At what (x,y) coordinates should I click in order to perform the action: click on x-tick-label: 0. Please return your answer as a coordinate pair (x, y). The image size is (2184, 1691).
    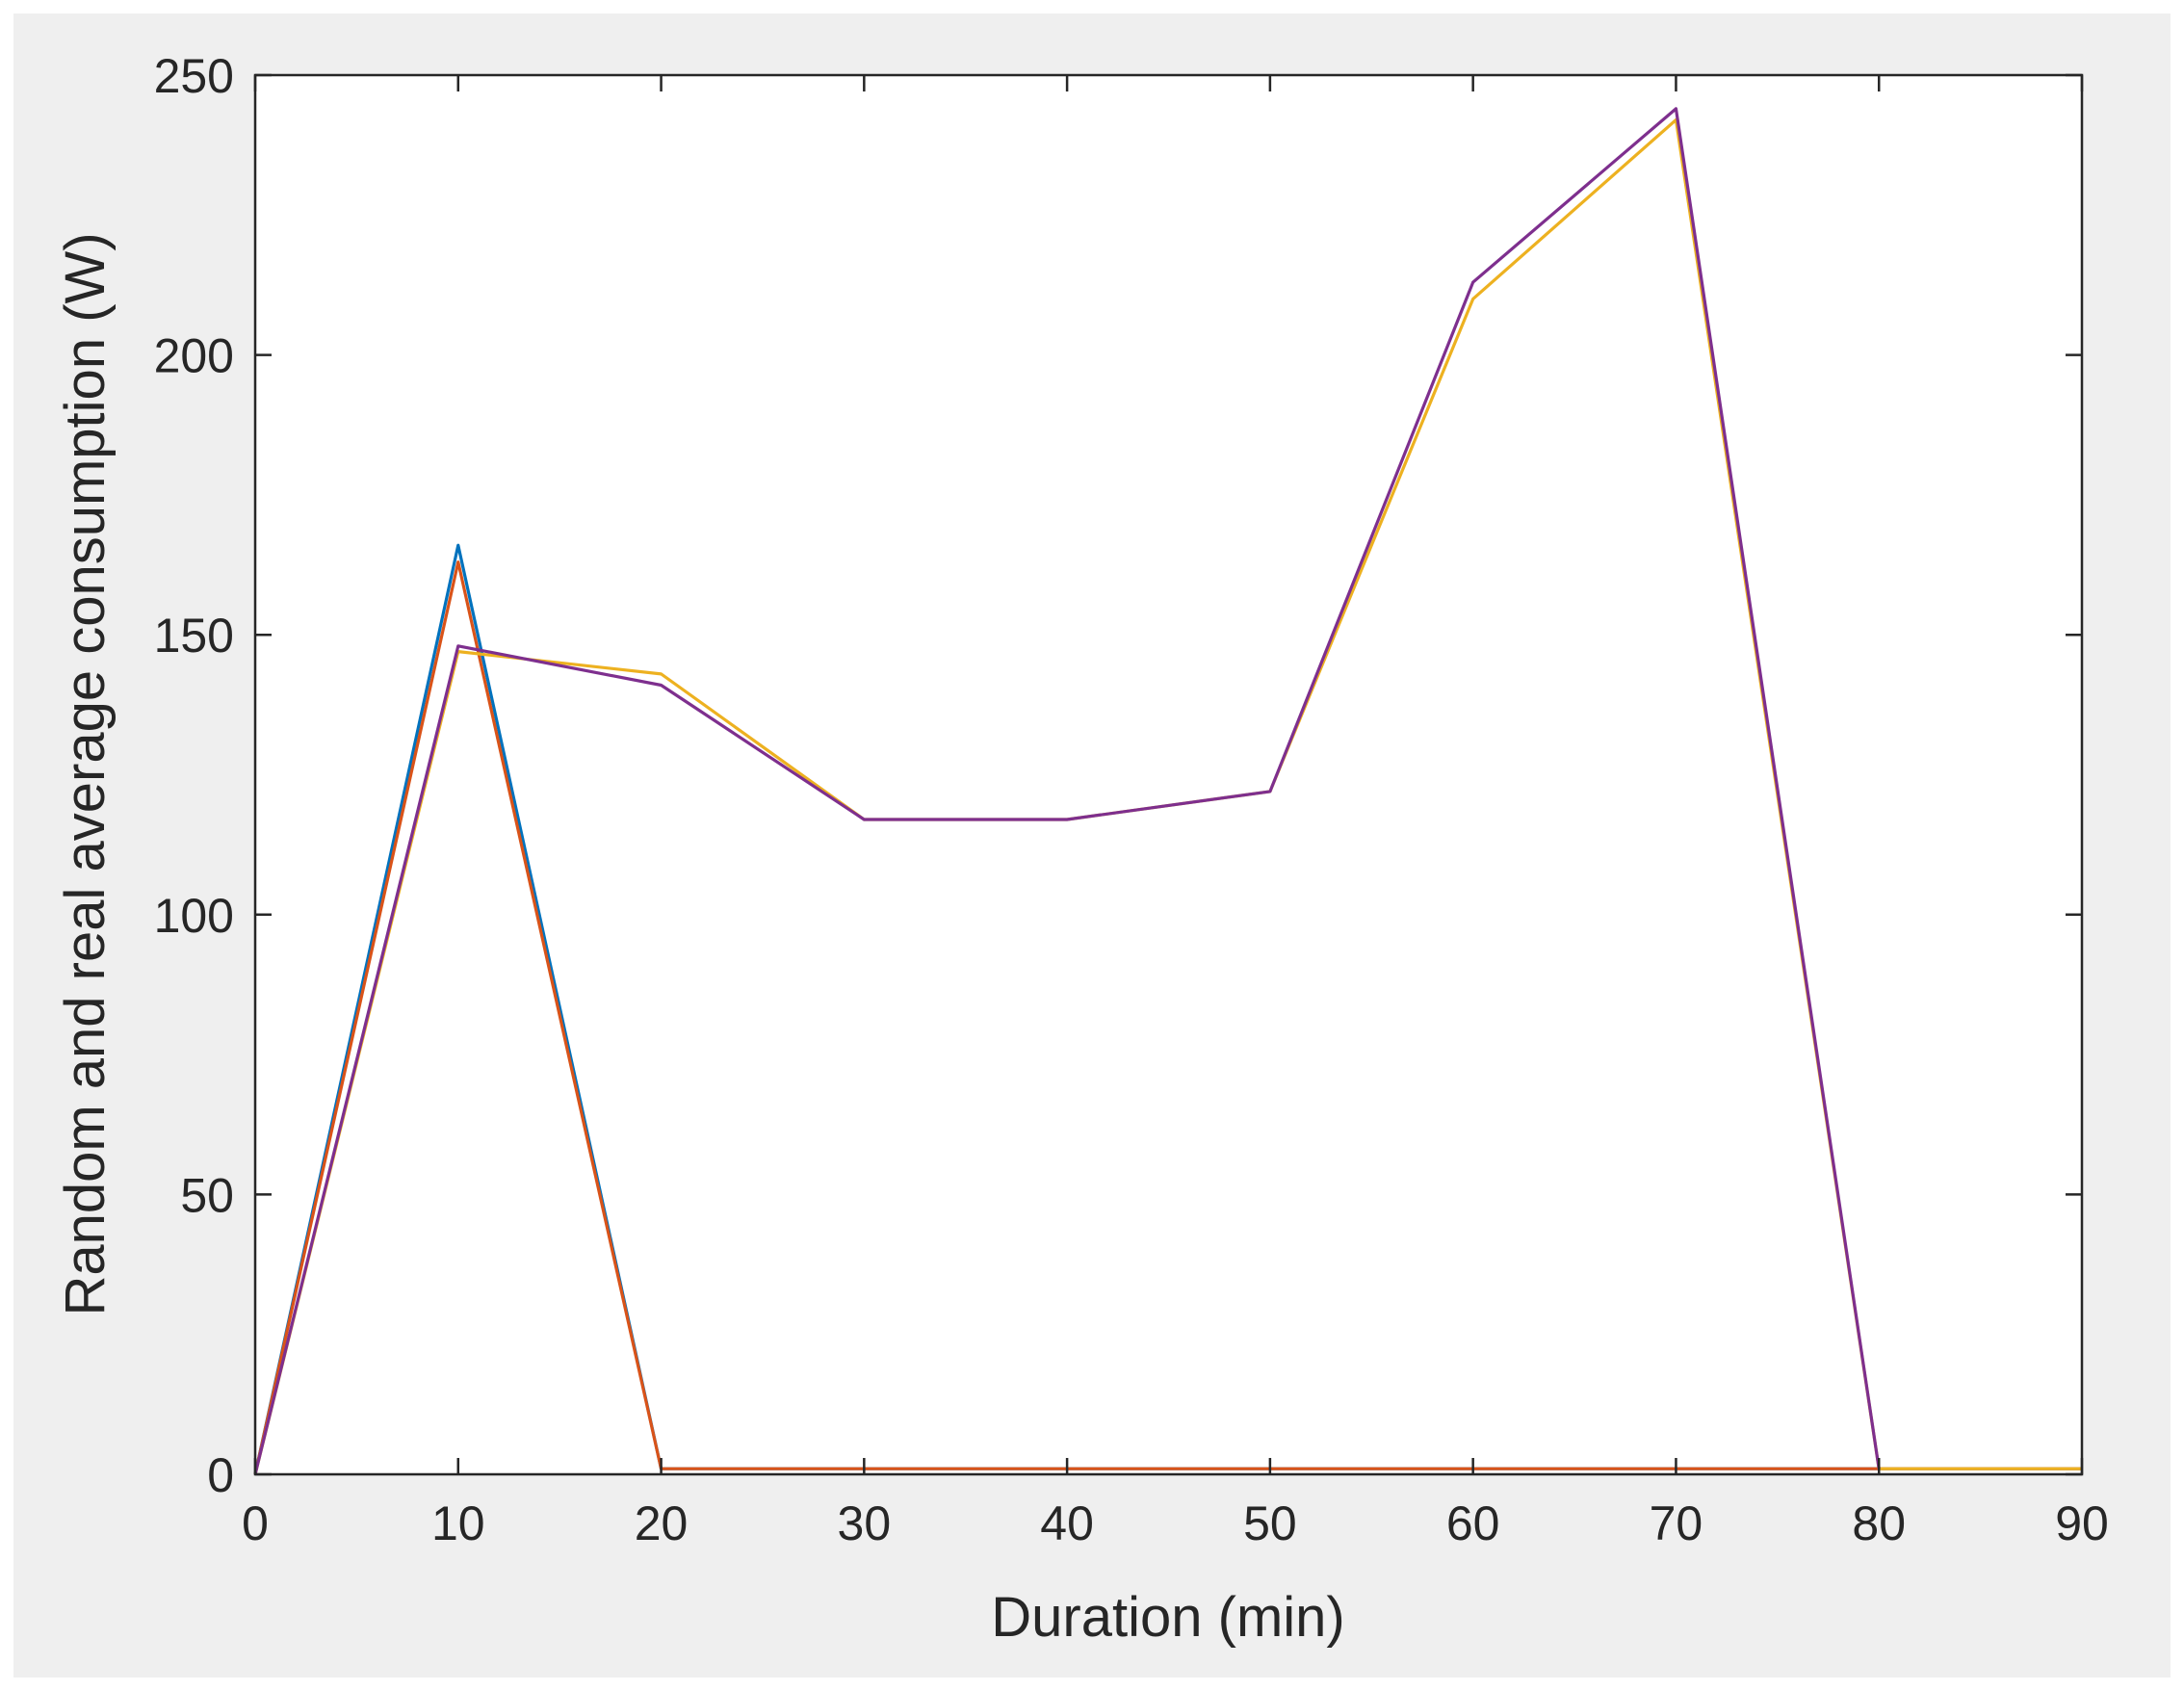
    Looking at the image, I should click on (255, 1523).